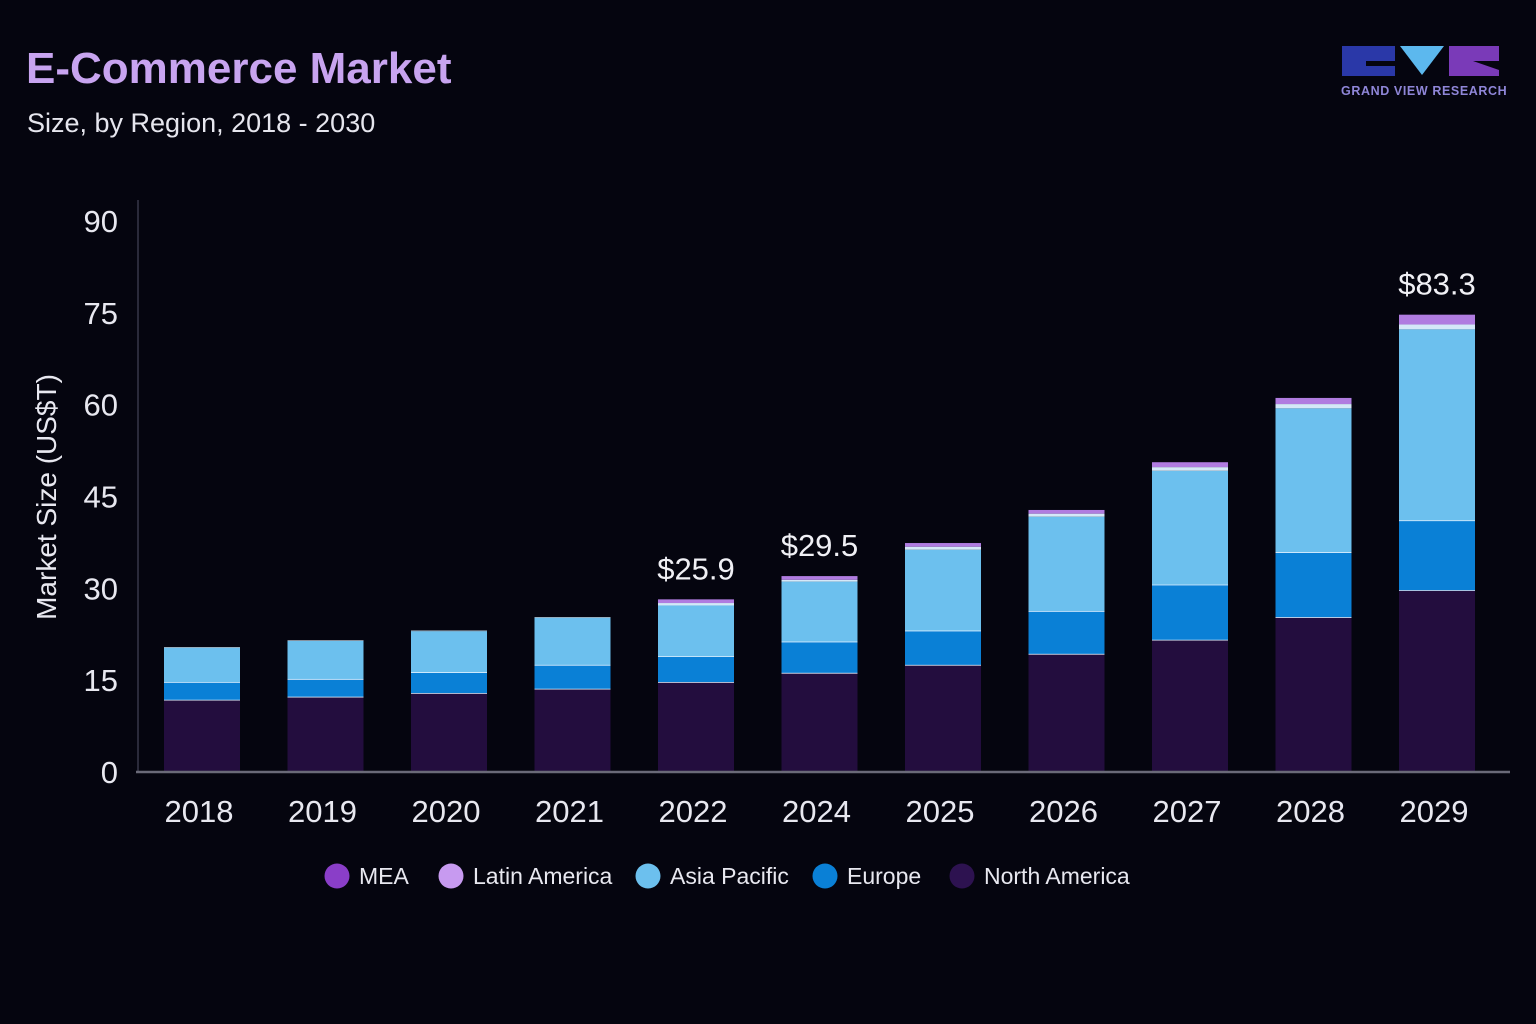 The height and width of the screenshot is (1024, 1536). I want to click on y-tick-label: 0, so click(109, 772).